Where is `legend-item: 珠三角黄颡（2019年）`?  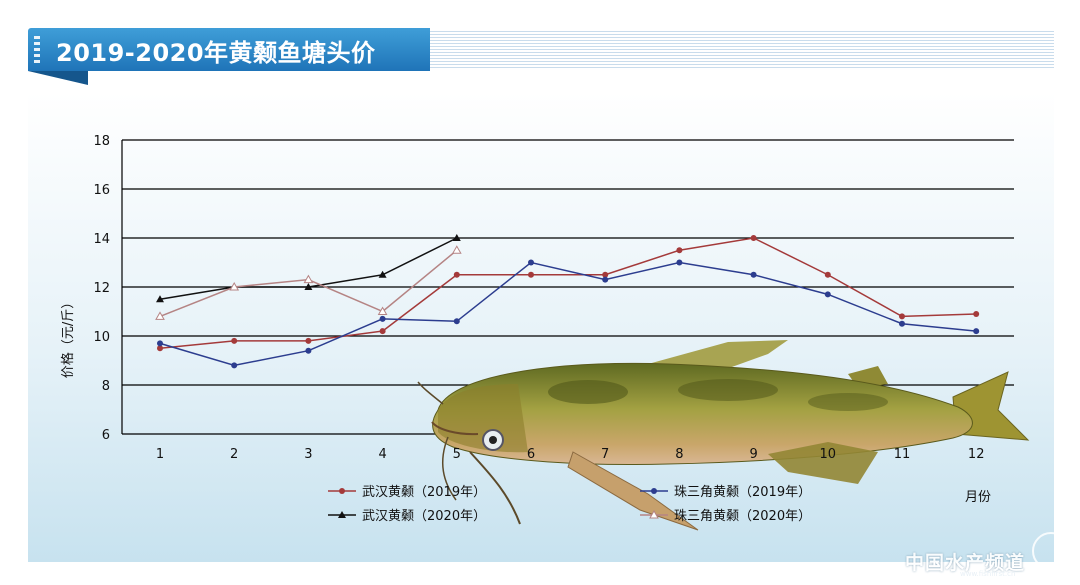
legend-item: 珠三角黄颡（2019年） is located at coordinates (725, 492).